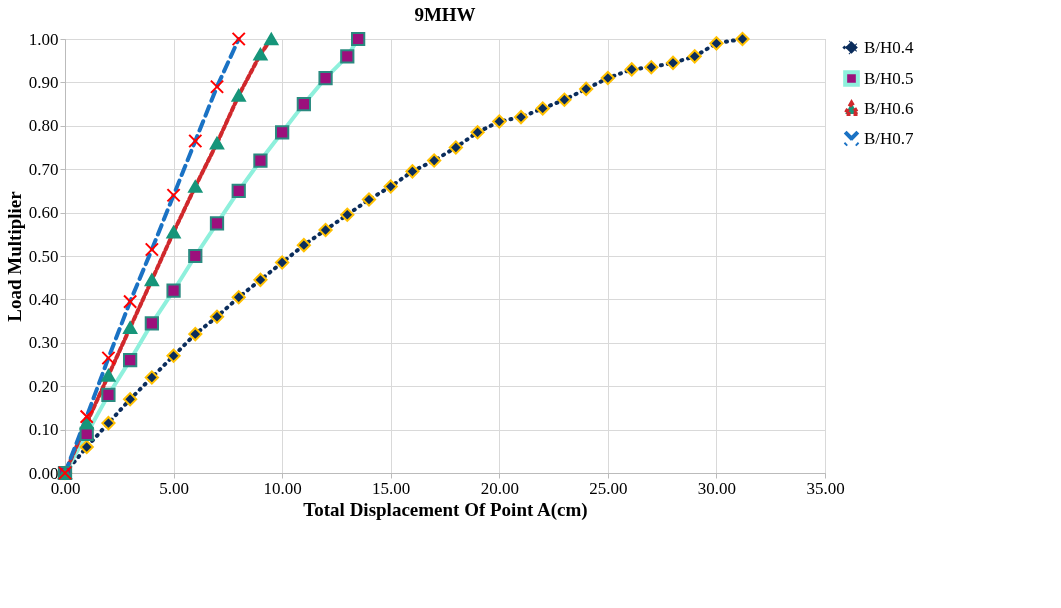  Describe the element at coordinates (43, 126) in the screenshot. I see `y-tick-label: 0.80` at that location.